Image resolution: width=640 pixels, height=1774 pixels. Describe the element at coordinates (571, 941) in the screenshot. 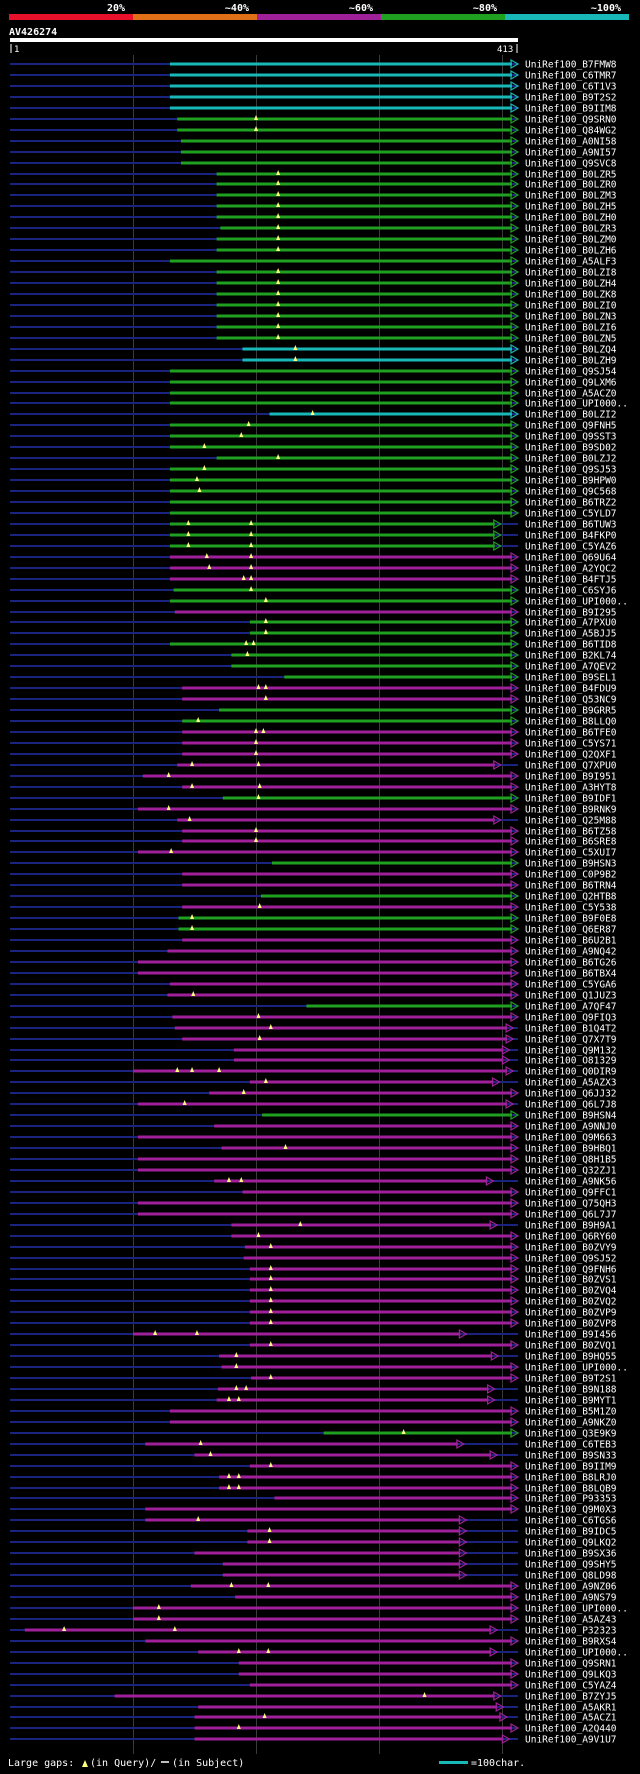

I see `hit-label: UniRef100_B6U2B1` at that location.